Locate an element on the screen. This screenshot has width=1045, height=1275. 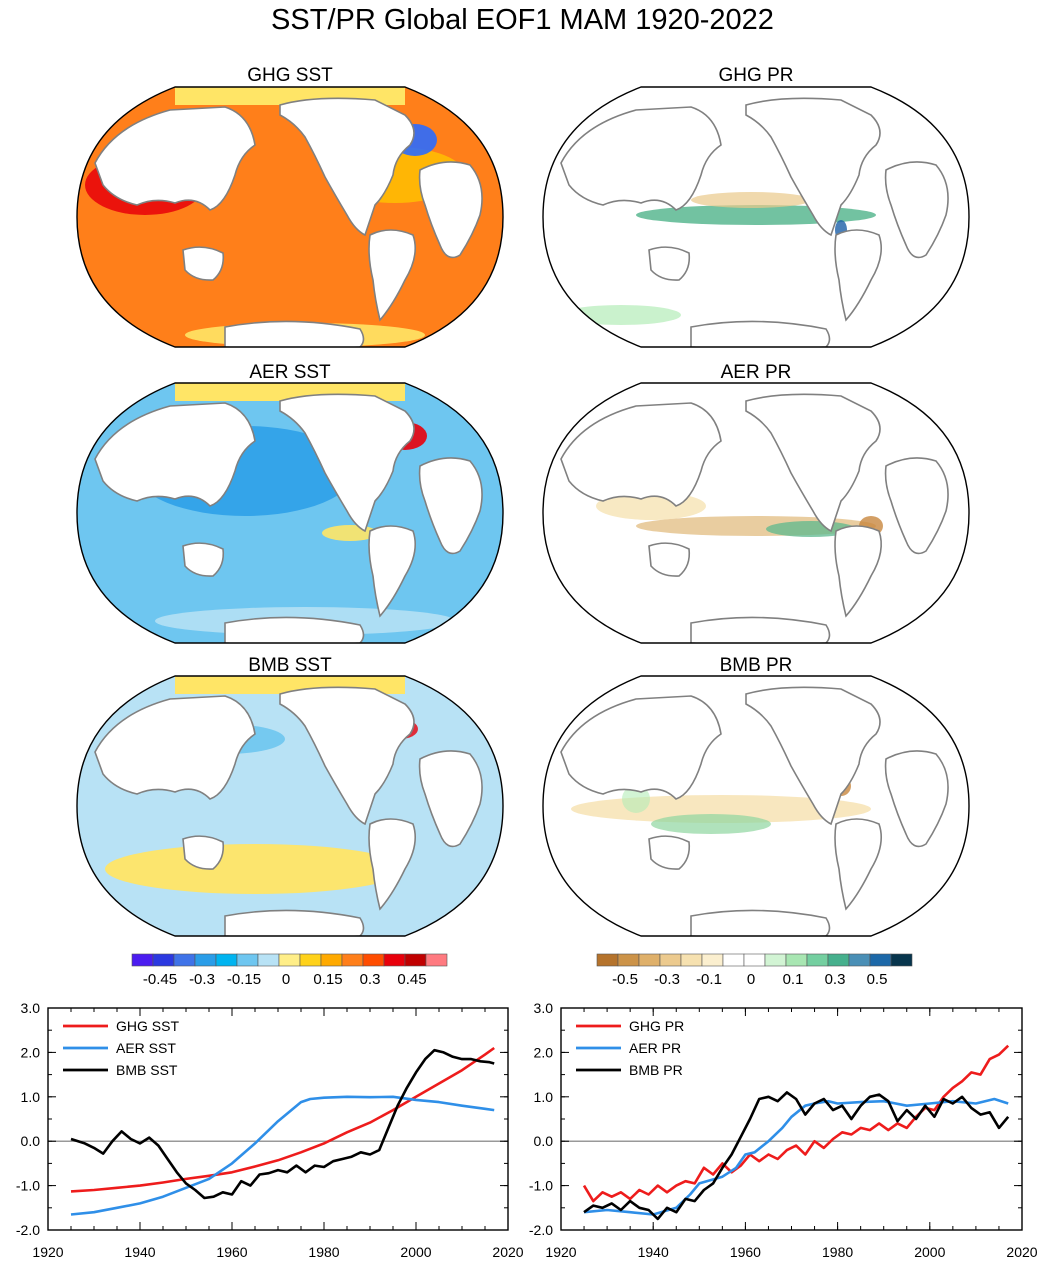
map-ghg-sst is located at coordinates (290, 217).